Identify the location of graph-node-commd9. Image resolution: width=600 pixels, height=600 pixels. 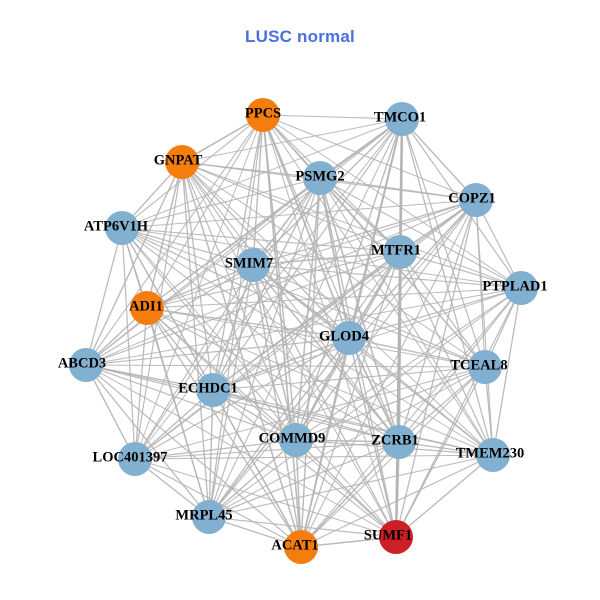
(296, 440).